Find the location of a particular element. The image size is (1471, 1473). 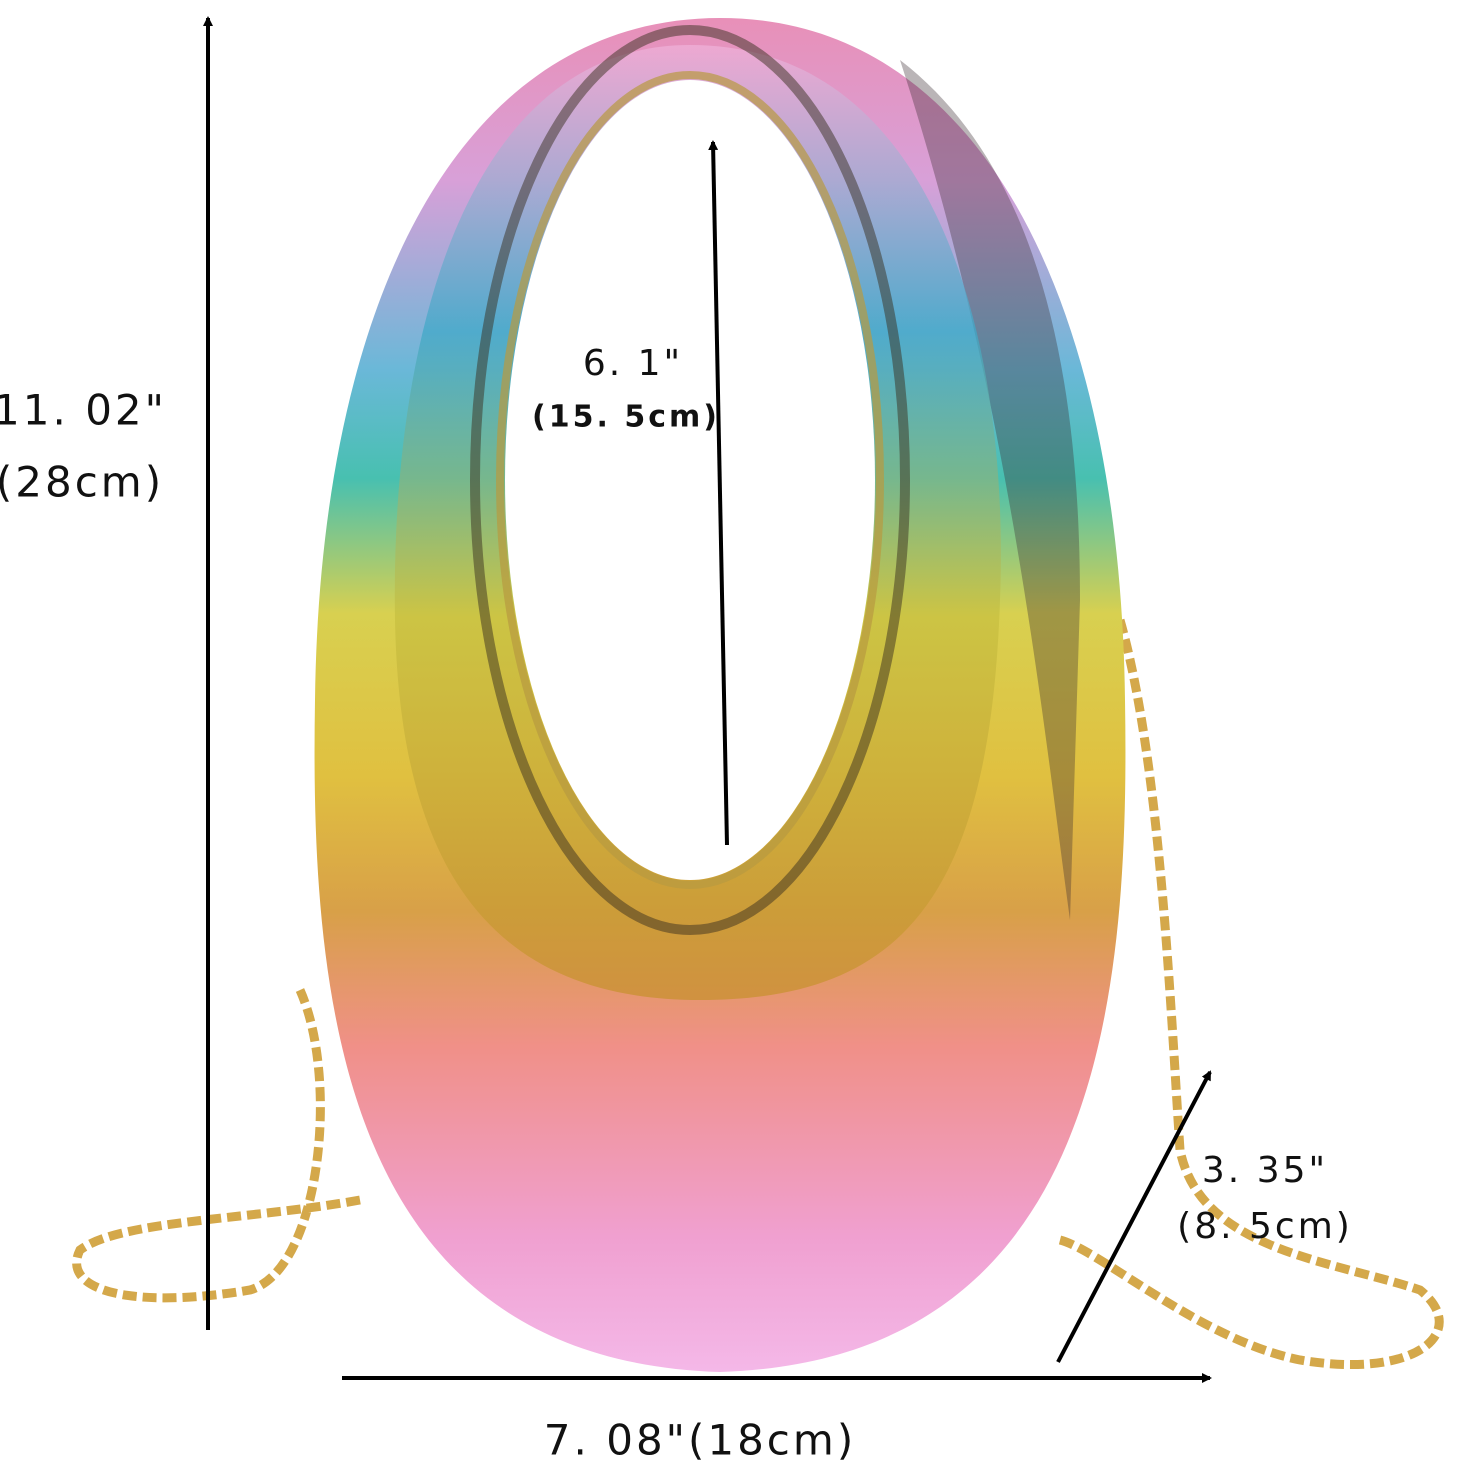

handle-inner-rim is located at coordinates (690, 480).